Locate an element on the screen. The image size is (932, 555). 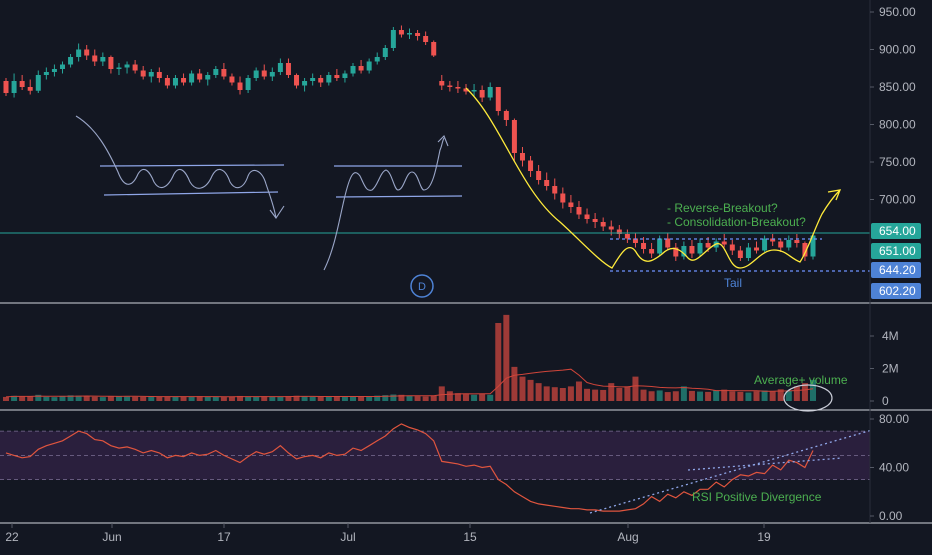
price-tick-label: 750.00 is located at coordinates (897, 162).